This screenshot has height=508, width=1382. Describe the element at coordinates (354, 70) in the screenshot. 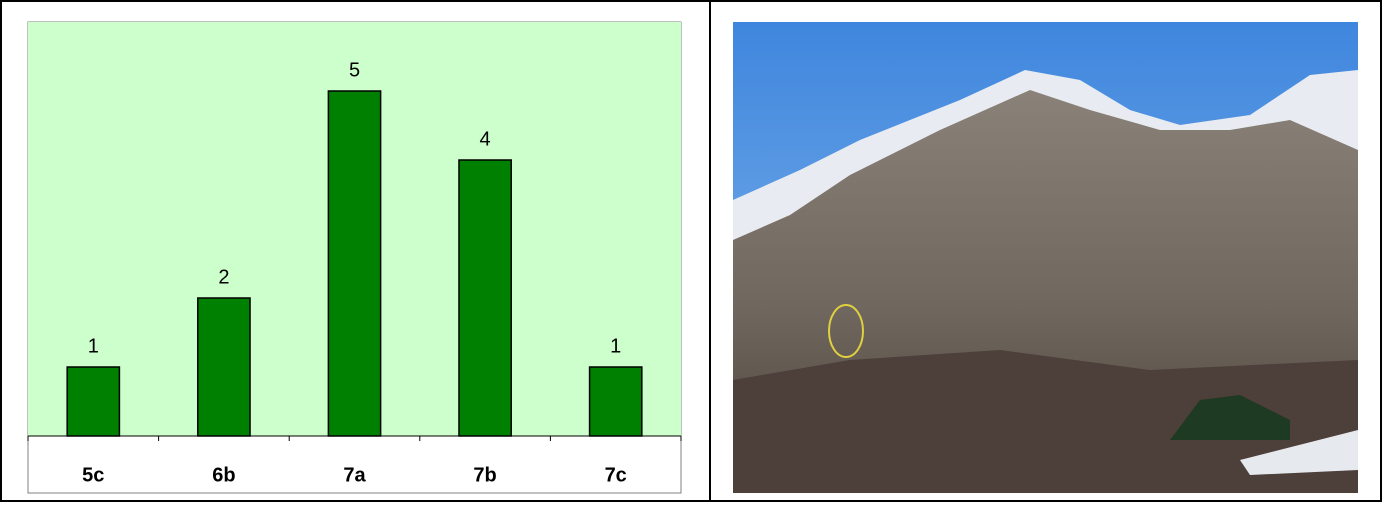

I see `data-label: 5` at that location.